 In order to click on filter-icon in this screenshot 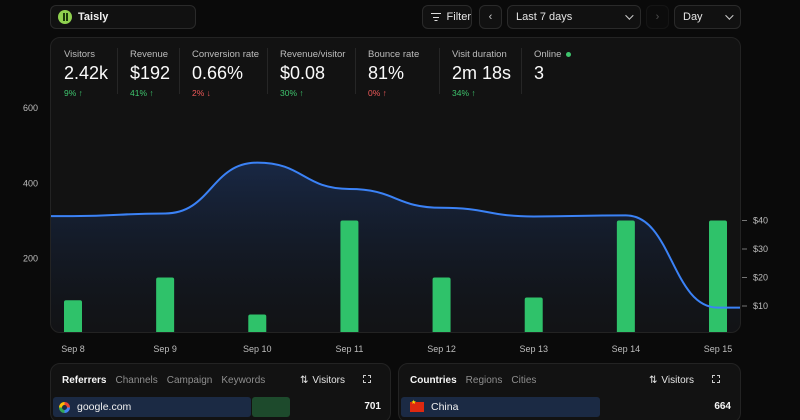, I will do `click(435, 17)`.